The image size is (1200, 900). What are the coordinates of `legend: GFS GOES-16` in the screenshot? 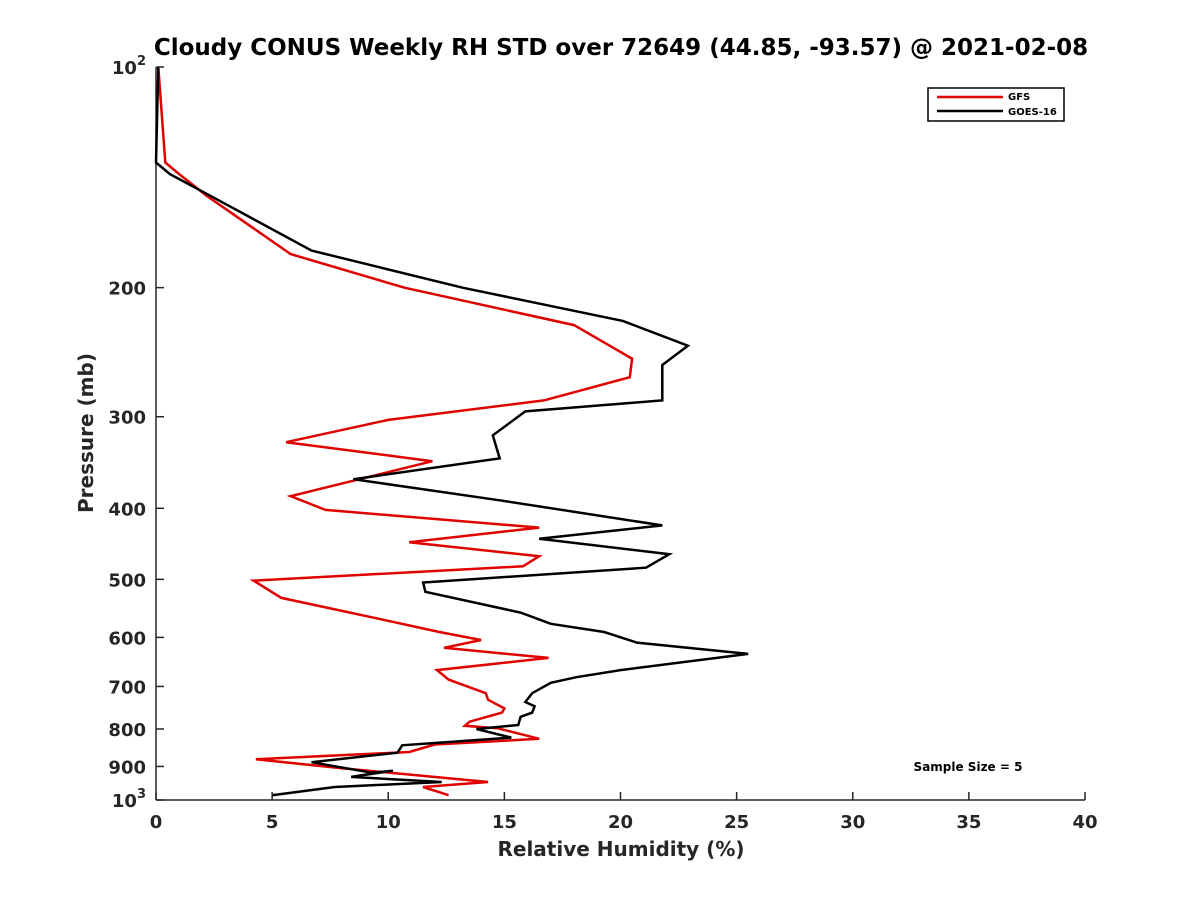 It's located at (996, 104).